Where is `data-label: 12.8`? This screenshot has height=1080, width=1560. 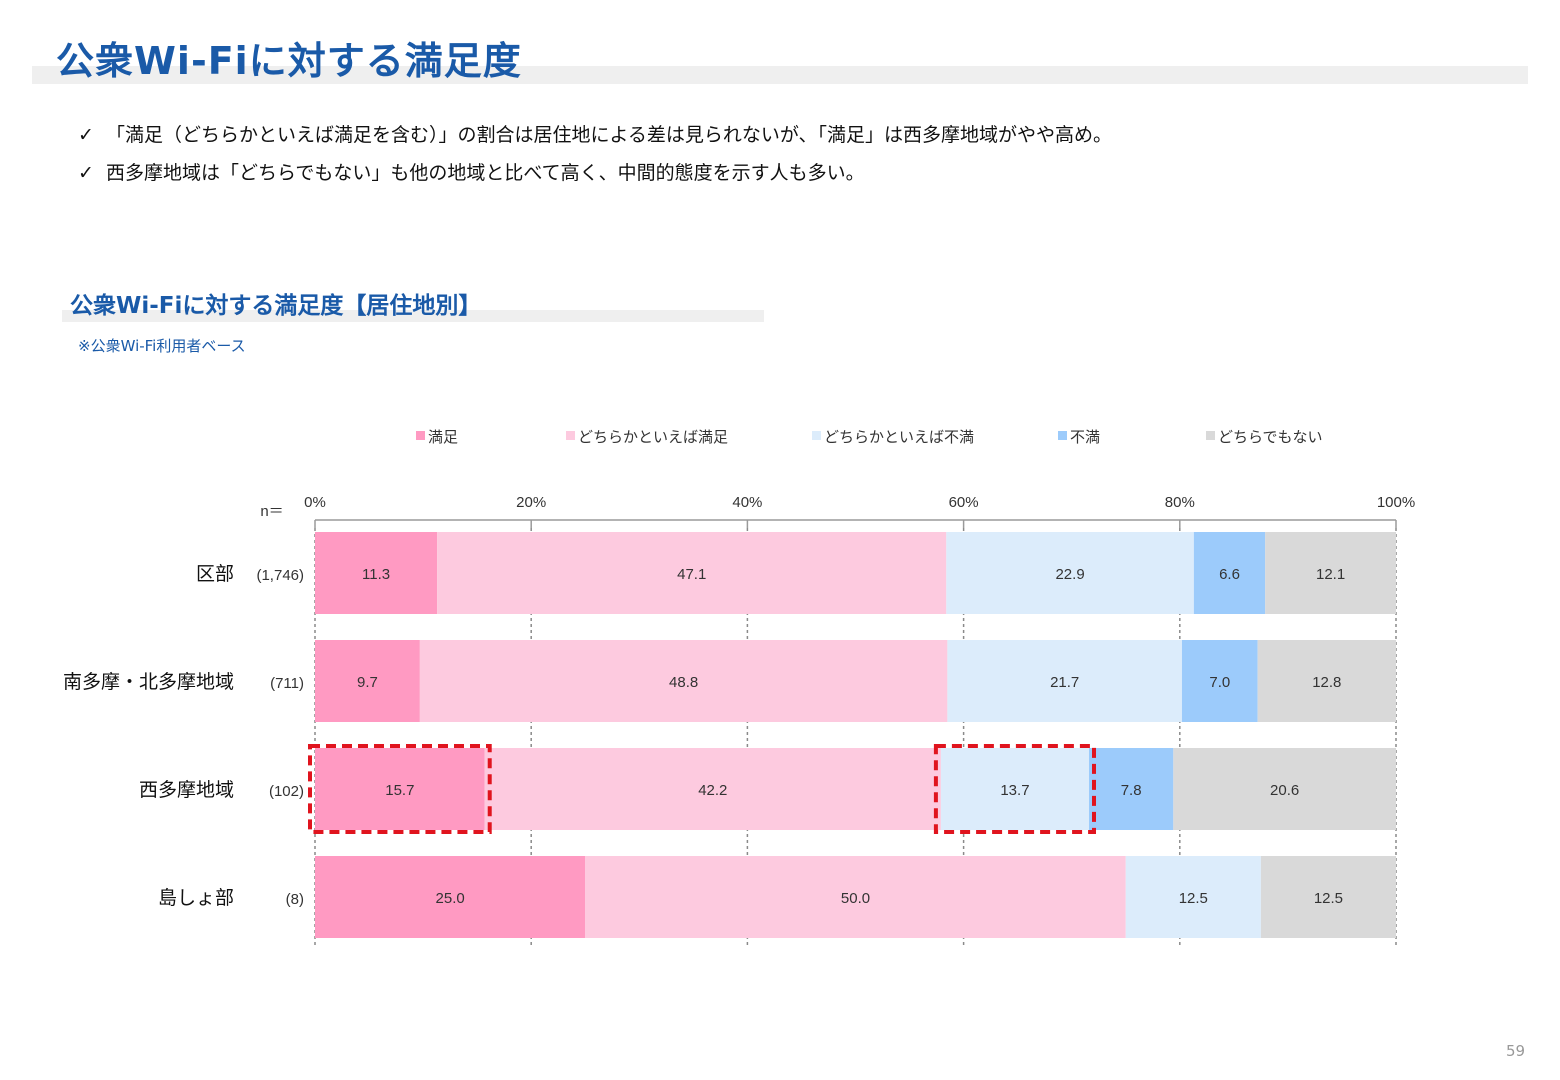
data-label: 12.8 is located at coordinates (1326, 682).